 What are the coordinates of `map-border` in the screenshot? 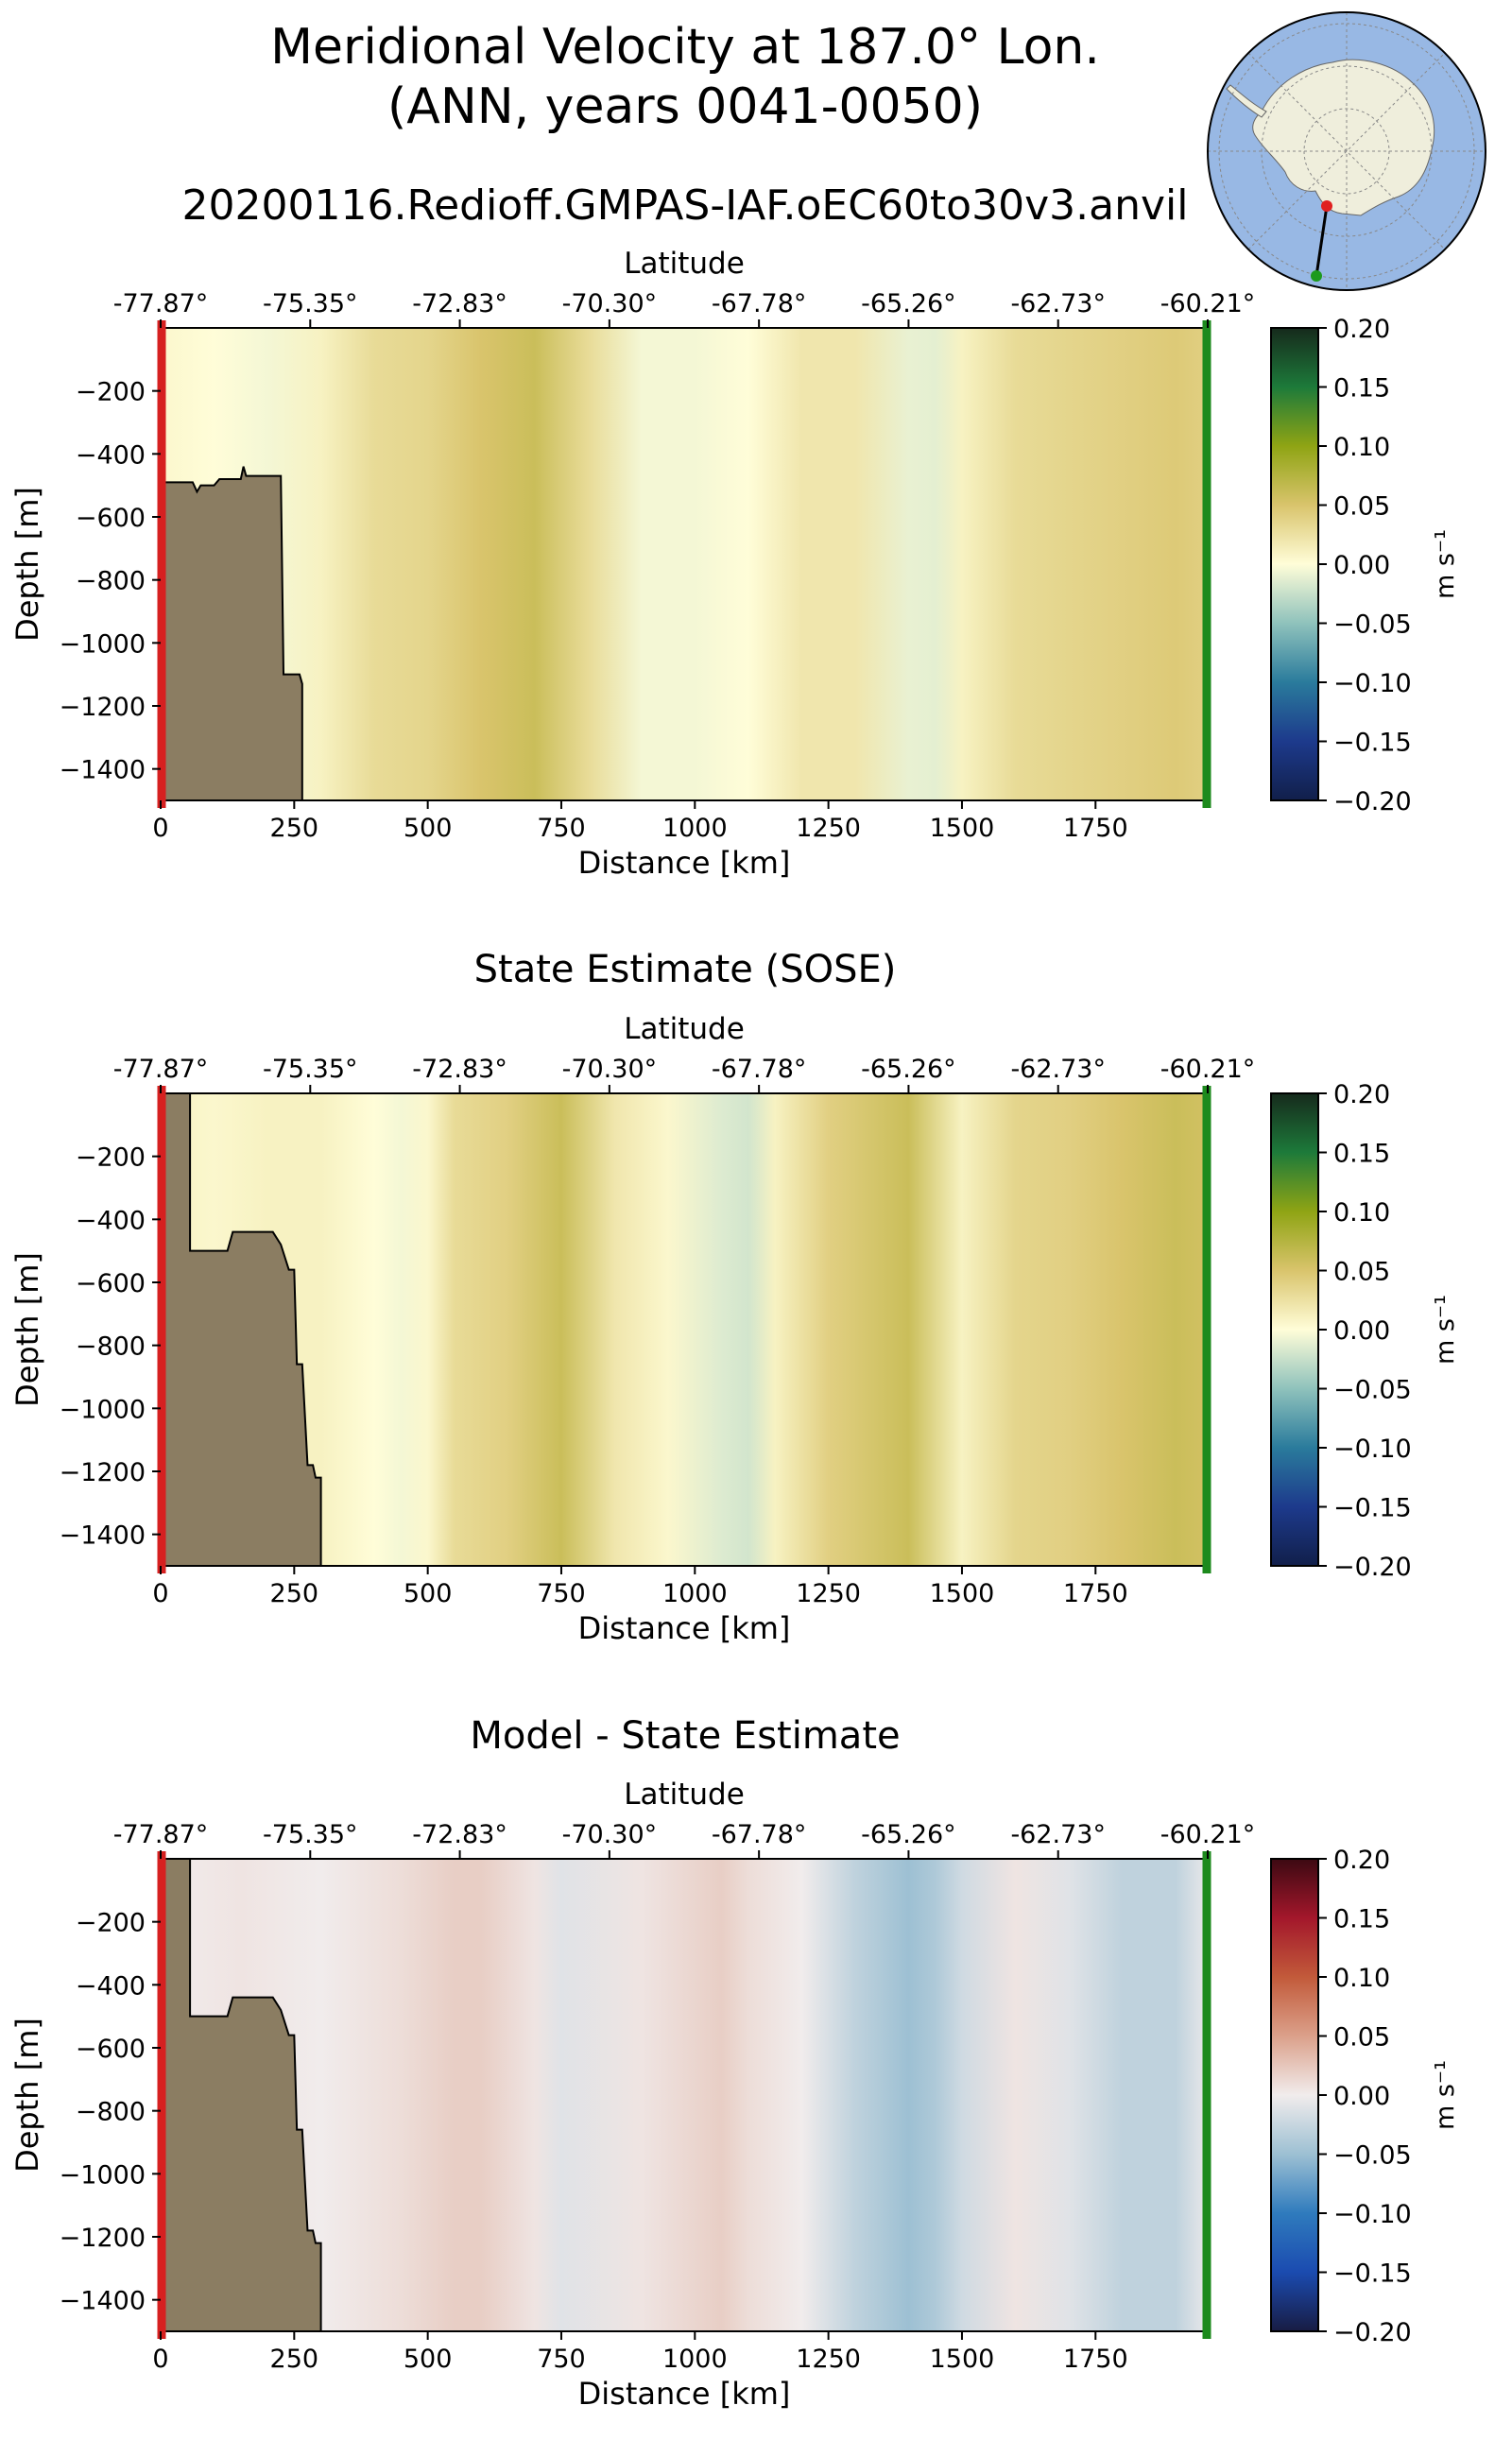 It's located at (1346, 151).